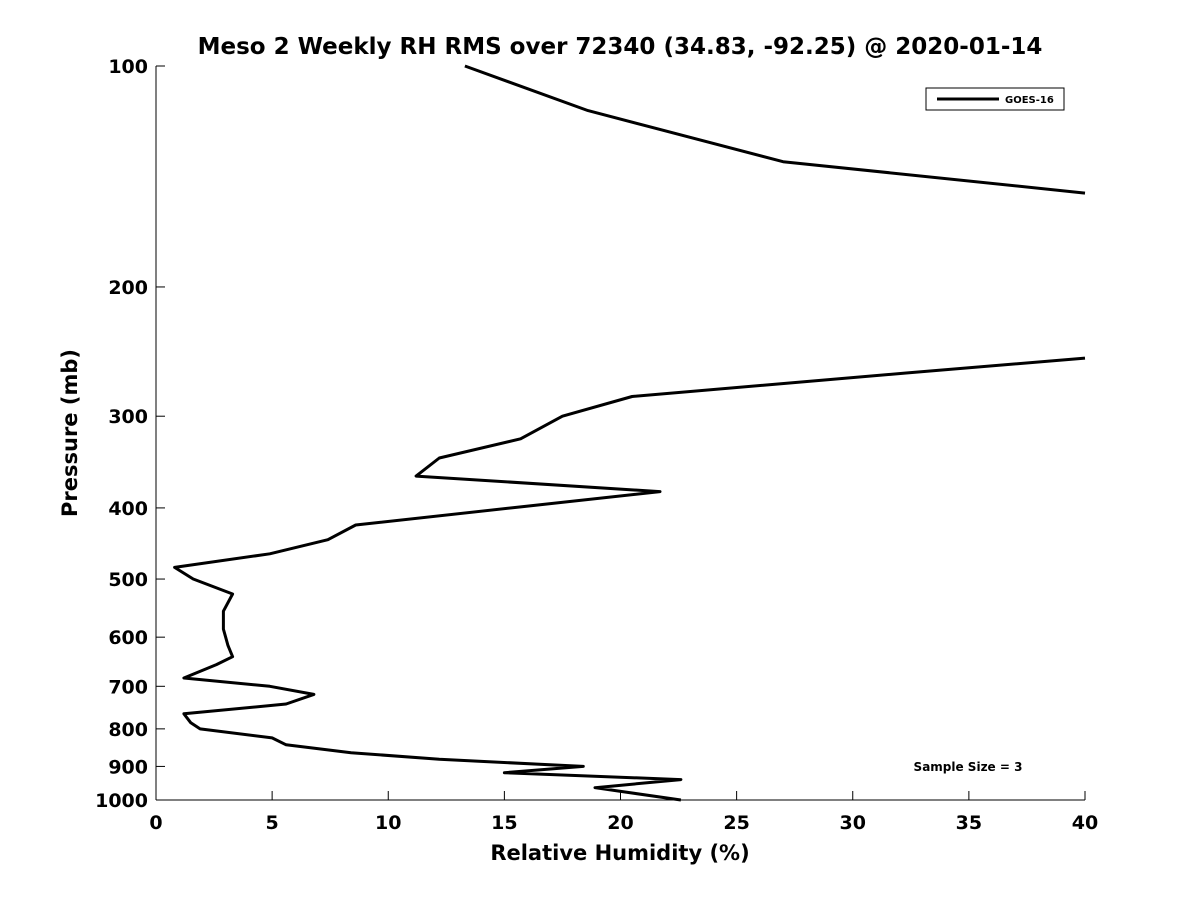 This screenshot has height=900, width=1200. Describe the element at coordinates (969, 823) in the screenshot. I see `x-tick-label: 35` at that location.